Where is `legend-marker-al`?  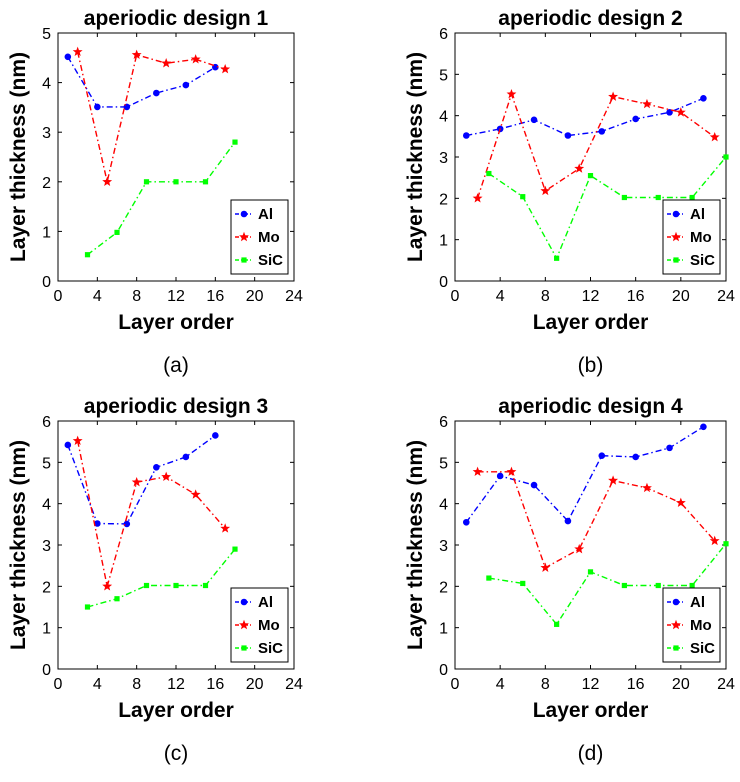
legend-marker-al is located at coordinates (244, 602).